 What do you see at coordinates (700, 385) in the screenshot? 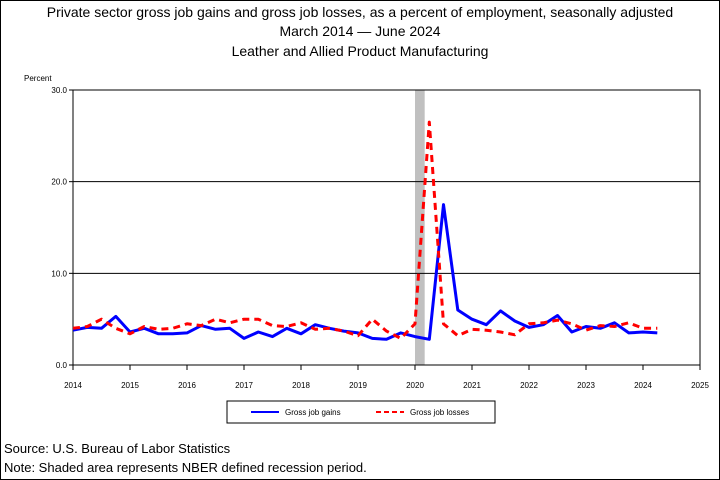
I see `x-tick-label: 2025` at bounding box center [700, 385].